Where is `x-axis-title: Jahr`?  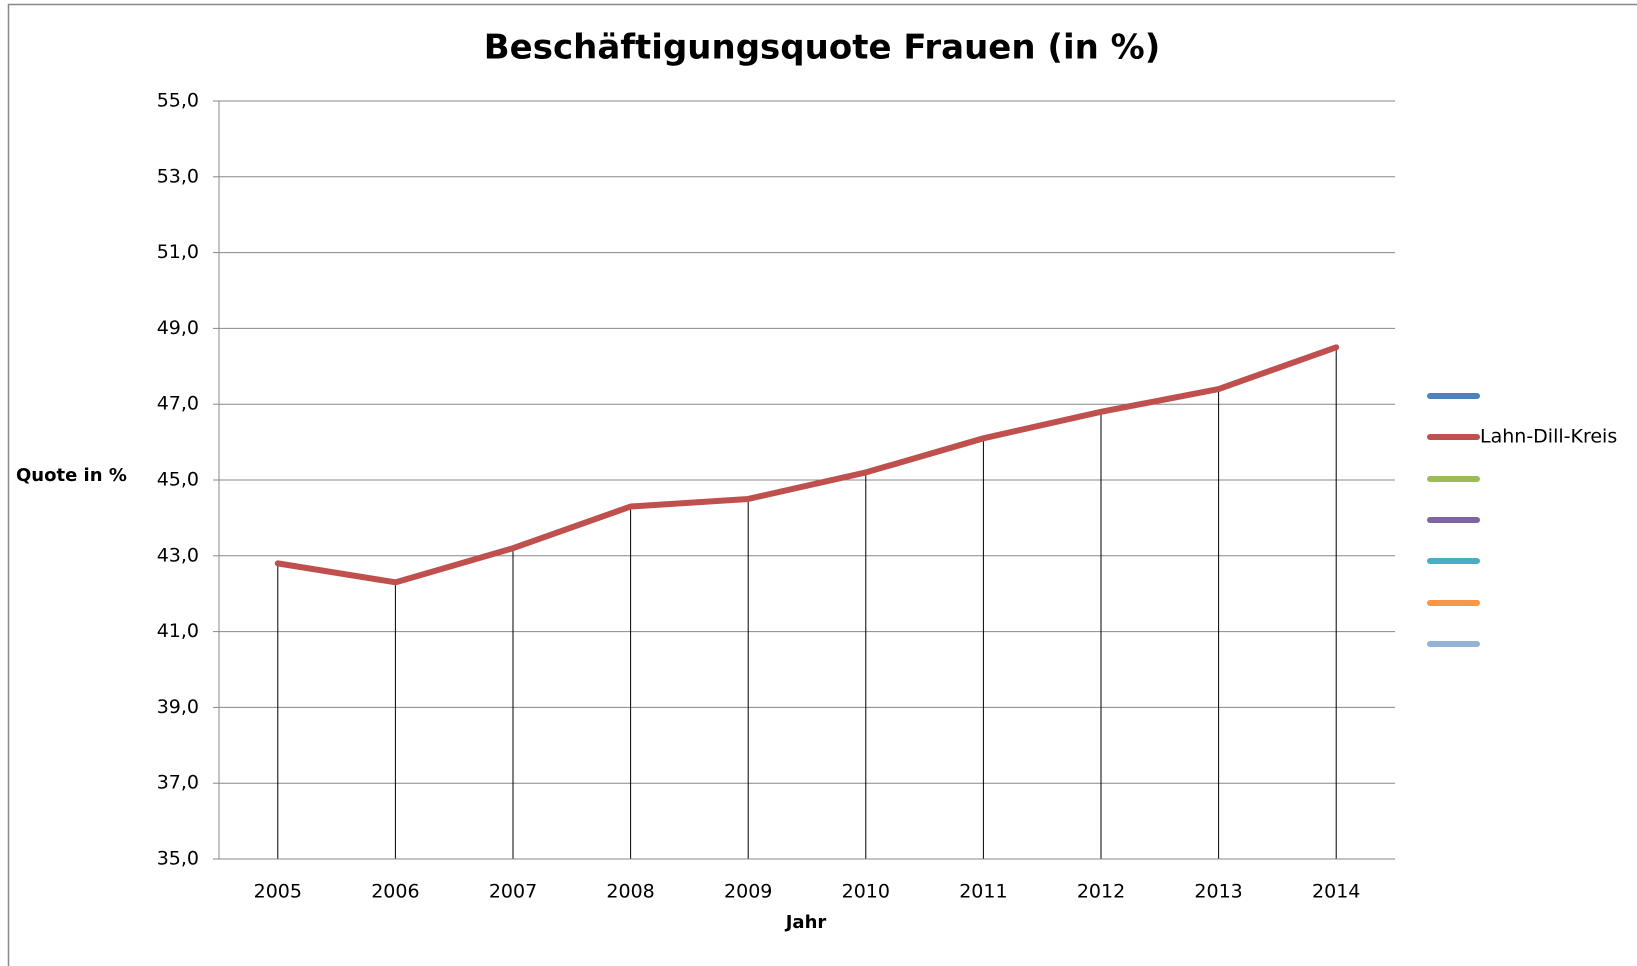
x-axis-title: Jahr is located at coordinates (805, 922).